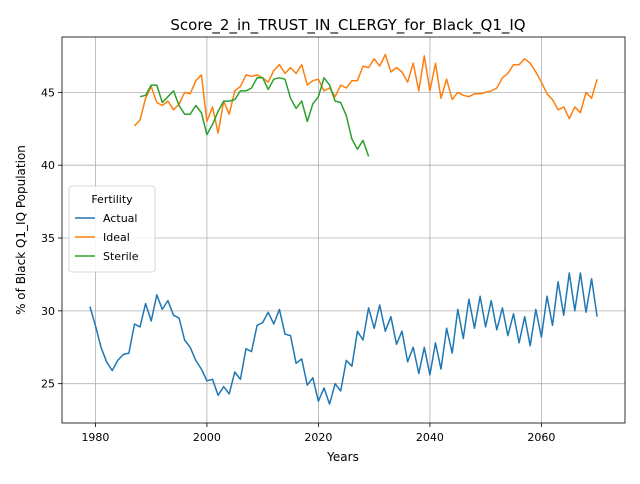  I want to click on y-axis-label: % of Black Q1_IQ Population, so click(21, 230).